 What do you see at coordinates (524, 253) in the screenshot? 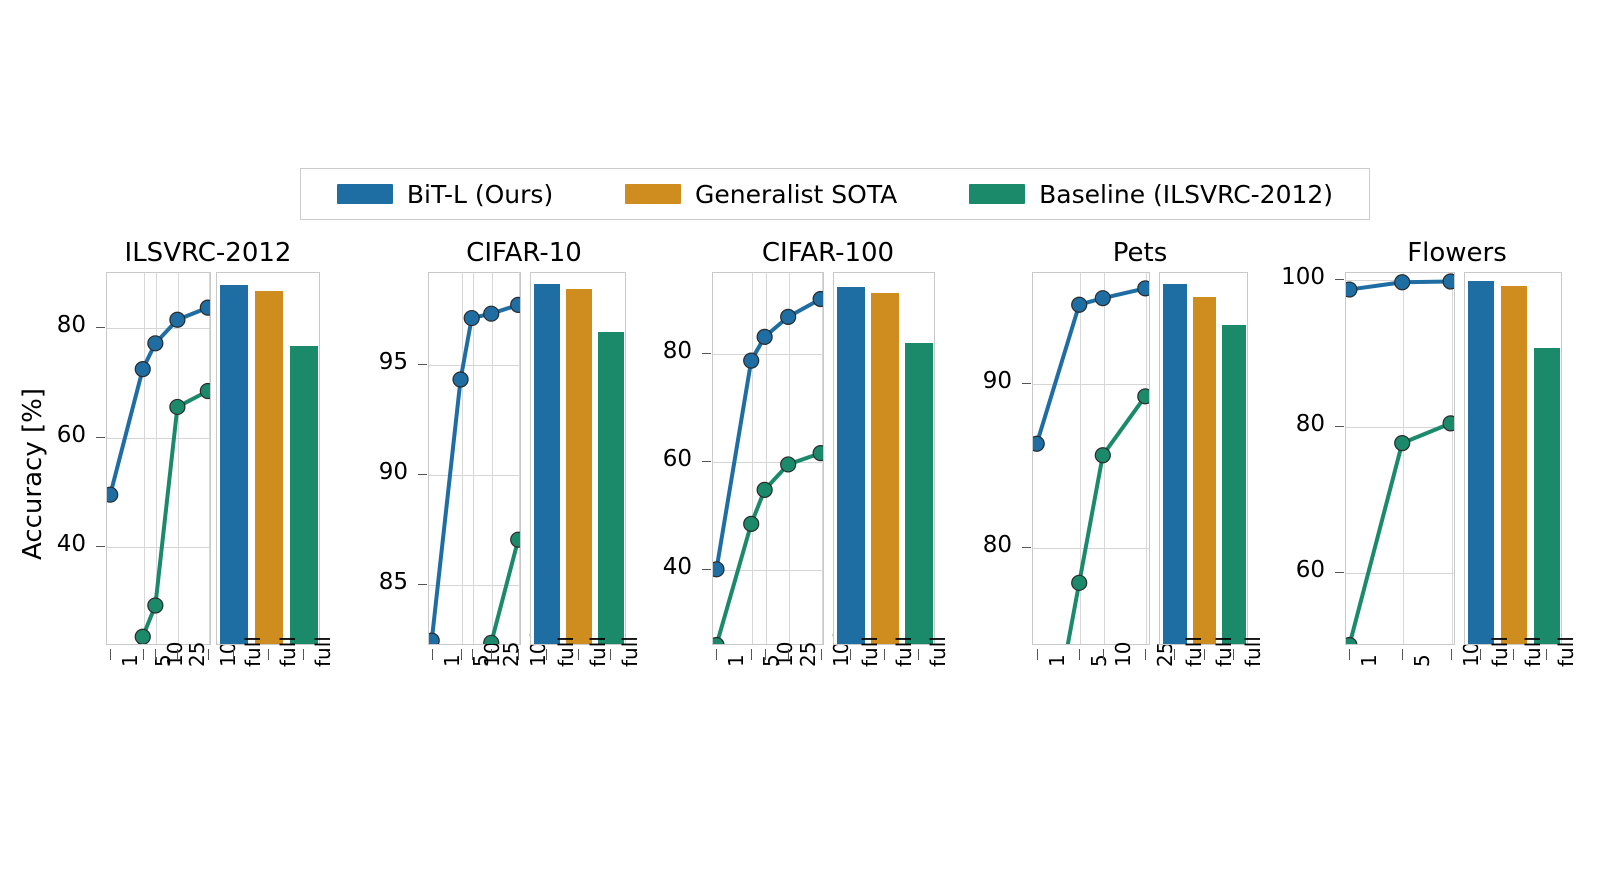
I see `panel-title-1: CIFAR-10` at bounding box center [524, 253].